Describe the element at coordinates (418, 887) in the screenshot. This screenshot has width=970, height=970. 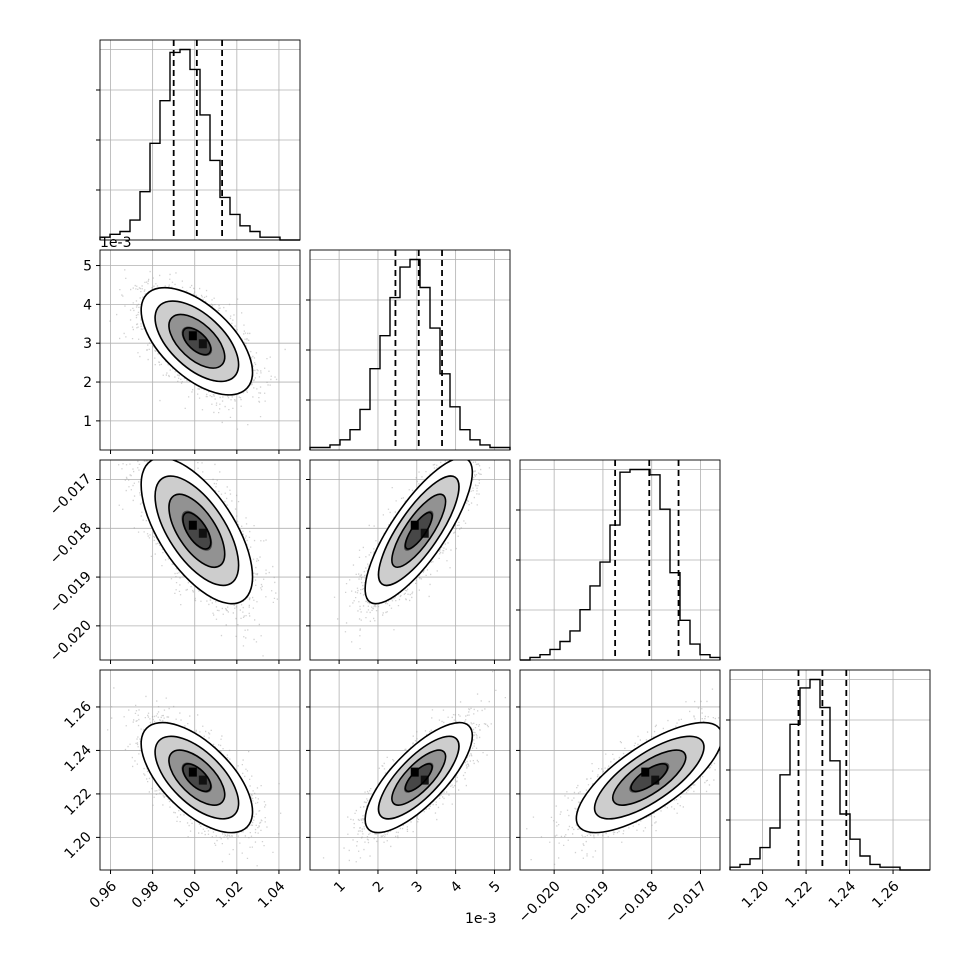
I see `x-tick-label: 3` at that location.